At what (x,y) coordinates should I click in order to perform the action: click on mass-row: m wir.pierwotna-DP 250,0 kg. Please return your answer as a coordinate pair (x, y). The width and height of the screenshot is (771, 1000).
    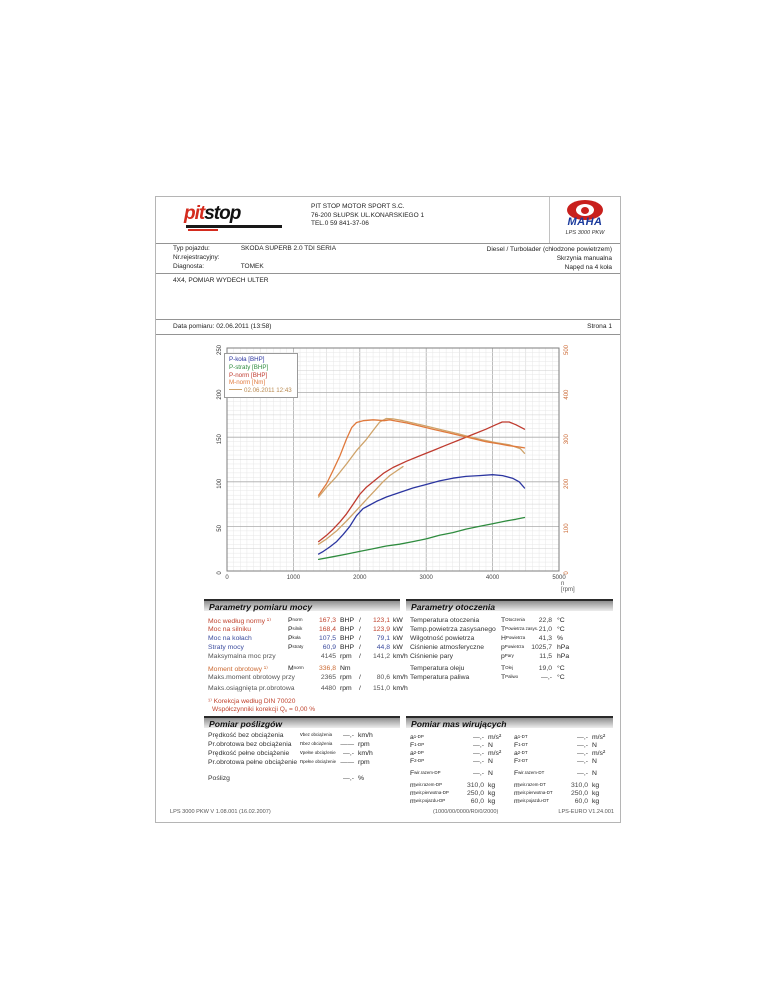
    Looking at the image, I should click on (510, 794).